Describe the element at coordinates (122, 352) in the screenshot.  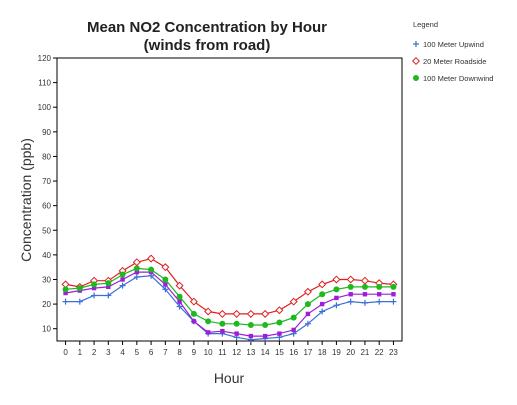
I see `x-tick-label: 4` at that location.